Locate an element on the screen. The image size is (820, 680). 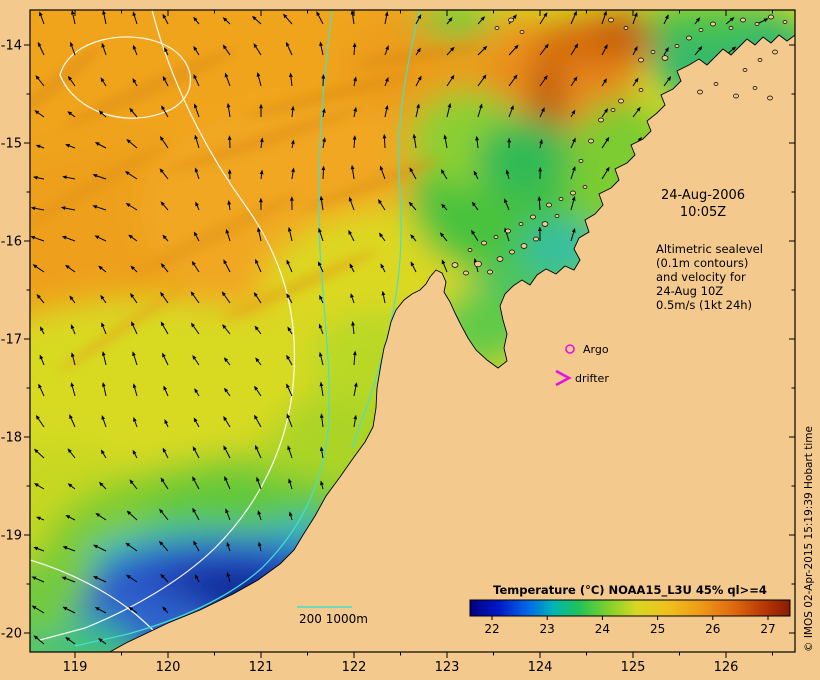
drifter-marker-icon is located at coordinates (563, 378).